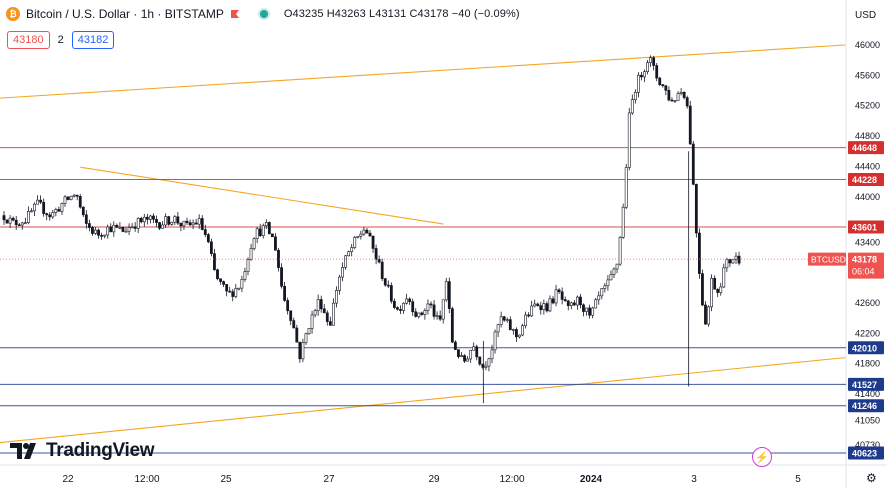  What do you see at coordinates (867, 197) in the screenshot?
I see `y-tick-label: 44000` at bounding box center [867, 197].